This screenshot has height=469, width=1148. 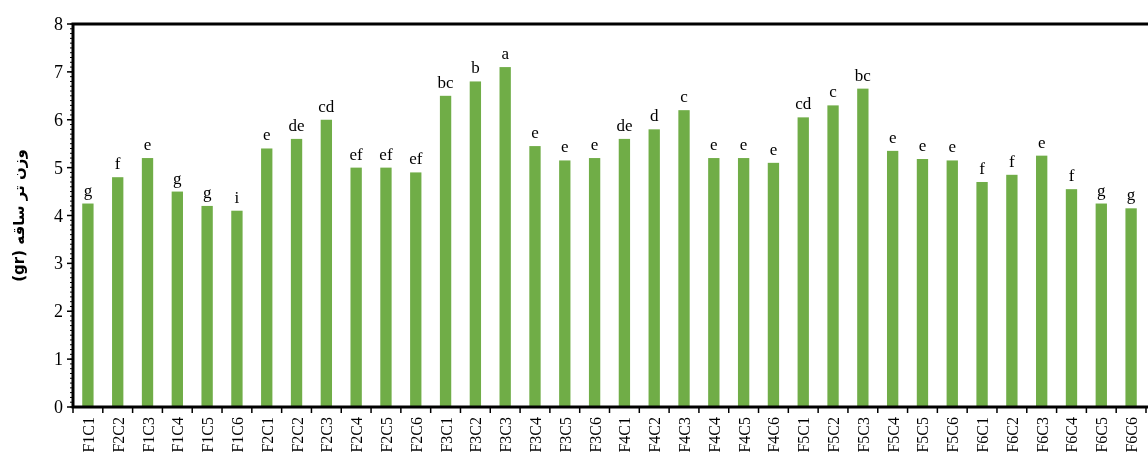 I want to click on x-tick-label: F4C2, so click(x=655, y=435).